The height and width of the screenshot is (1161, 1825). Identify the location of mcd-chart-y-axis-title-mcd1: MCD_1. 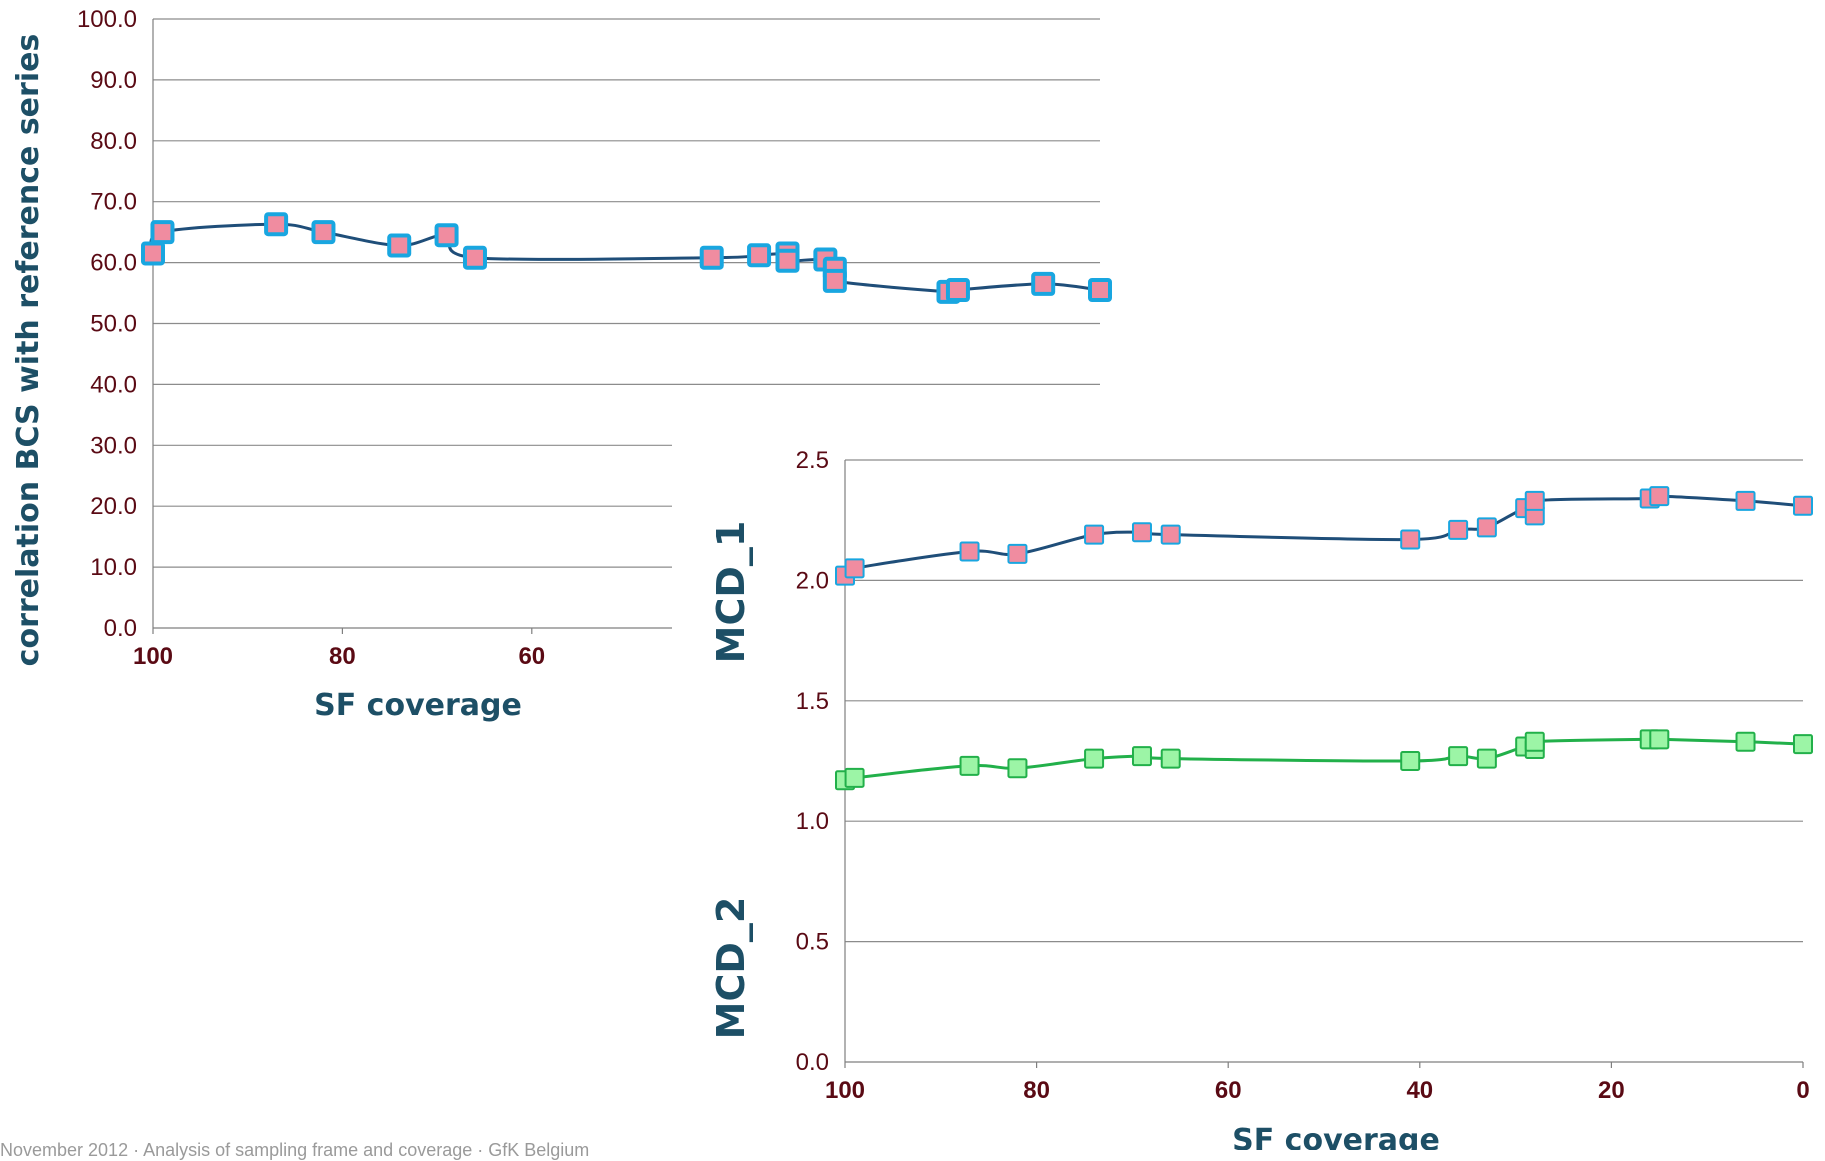
(731, 592).